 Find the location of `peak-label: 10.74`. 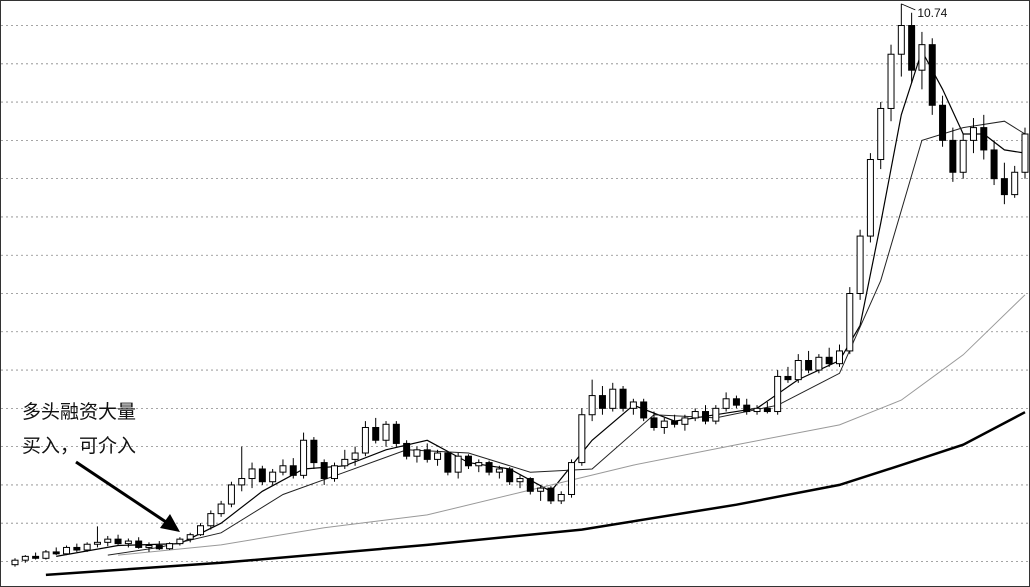

peak-label: 10.74 is located at coordinates (932, 13).